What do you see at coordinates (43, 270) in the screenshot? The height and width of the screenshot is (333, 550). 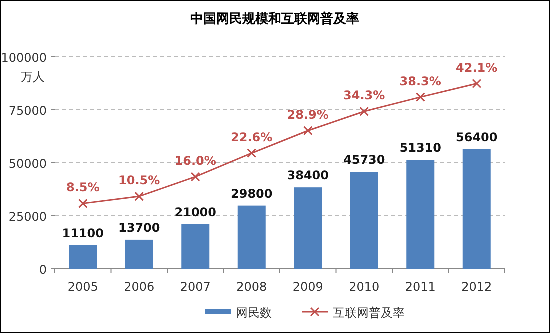 I see `y-tick-label: 0` at bounding box center [43, 270].